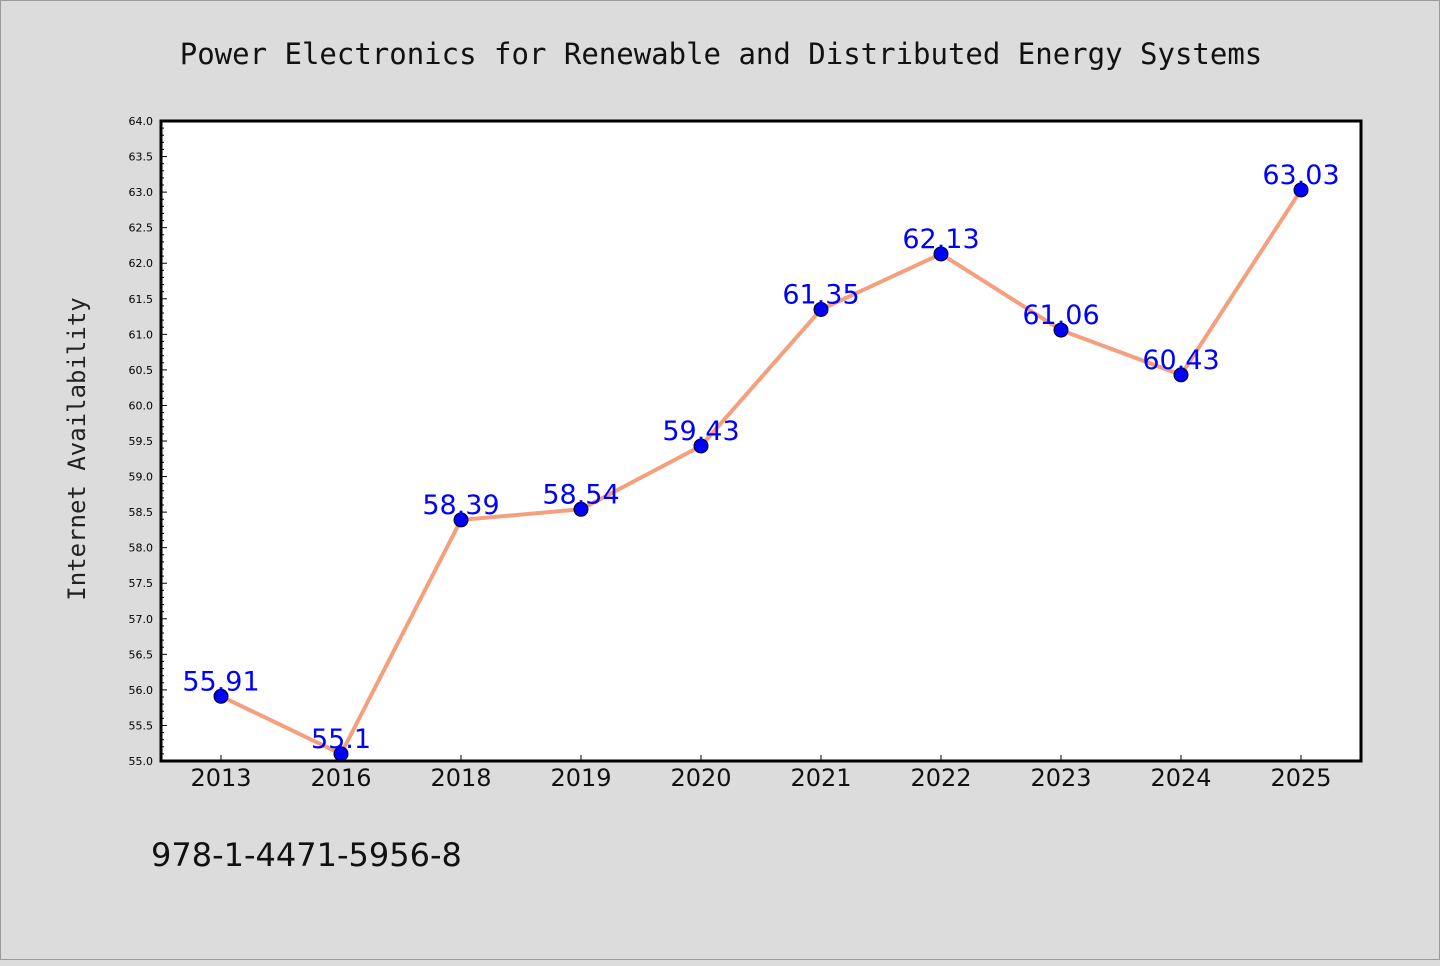  I want to click on x-tick-label: 2020, so click(700, 778).